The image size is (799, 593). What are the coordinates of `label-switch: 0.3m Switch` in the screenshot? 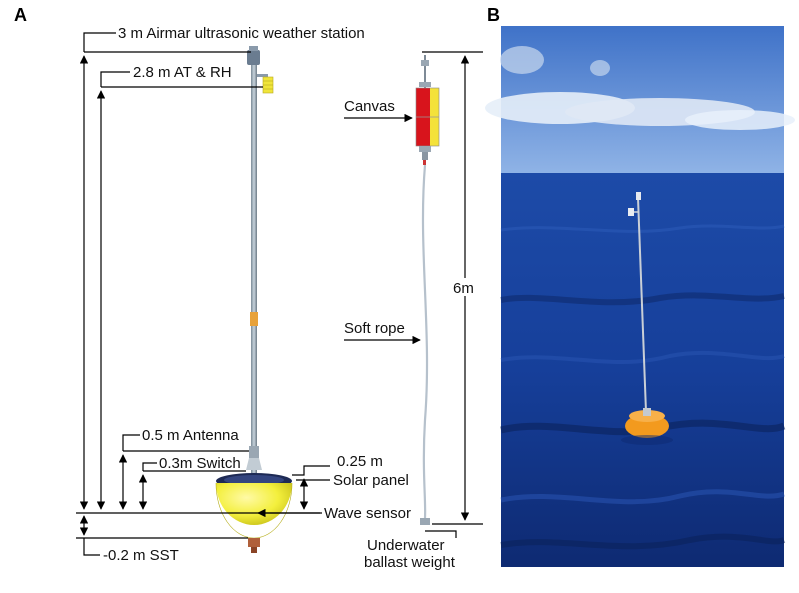 It's located at (200, 463).